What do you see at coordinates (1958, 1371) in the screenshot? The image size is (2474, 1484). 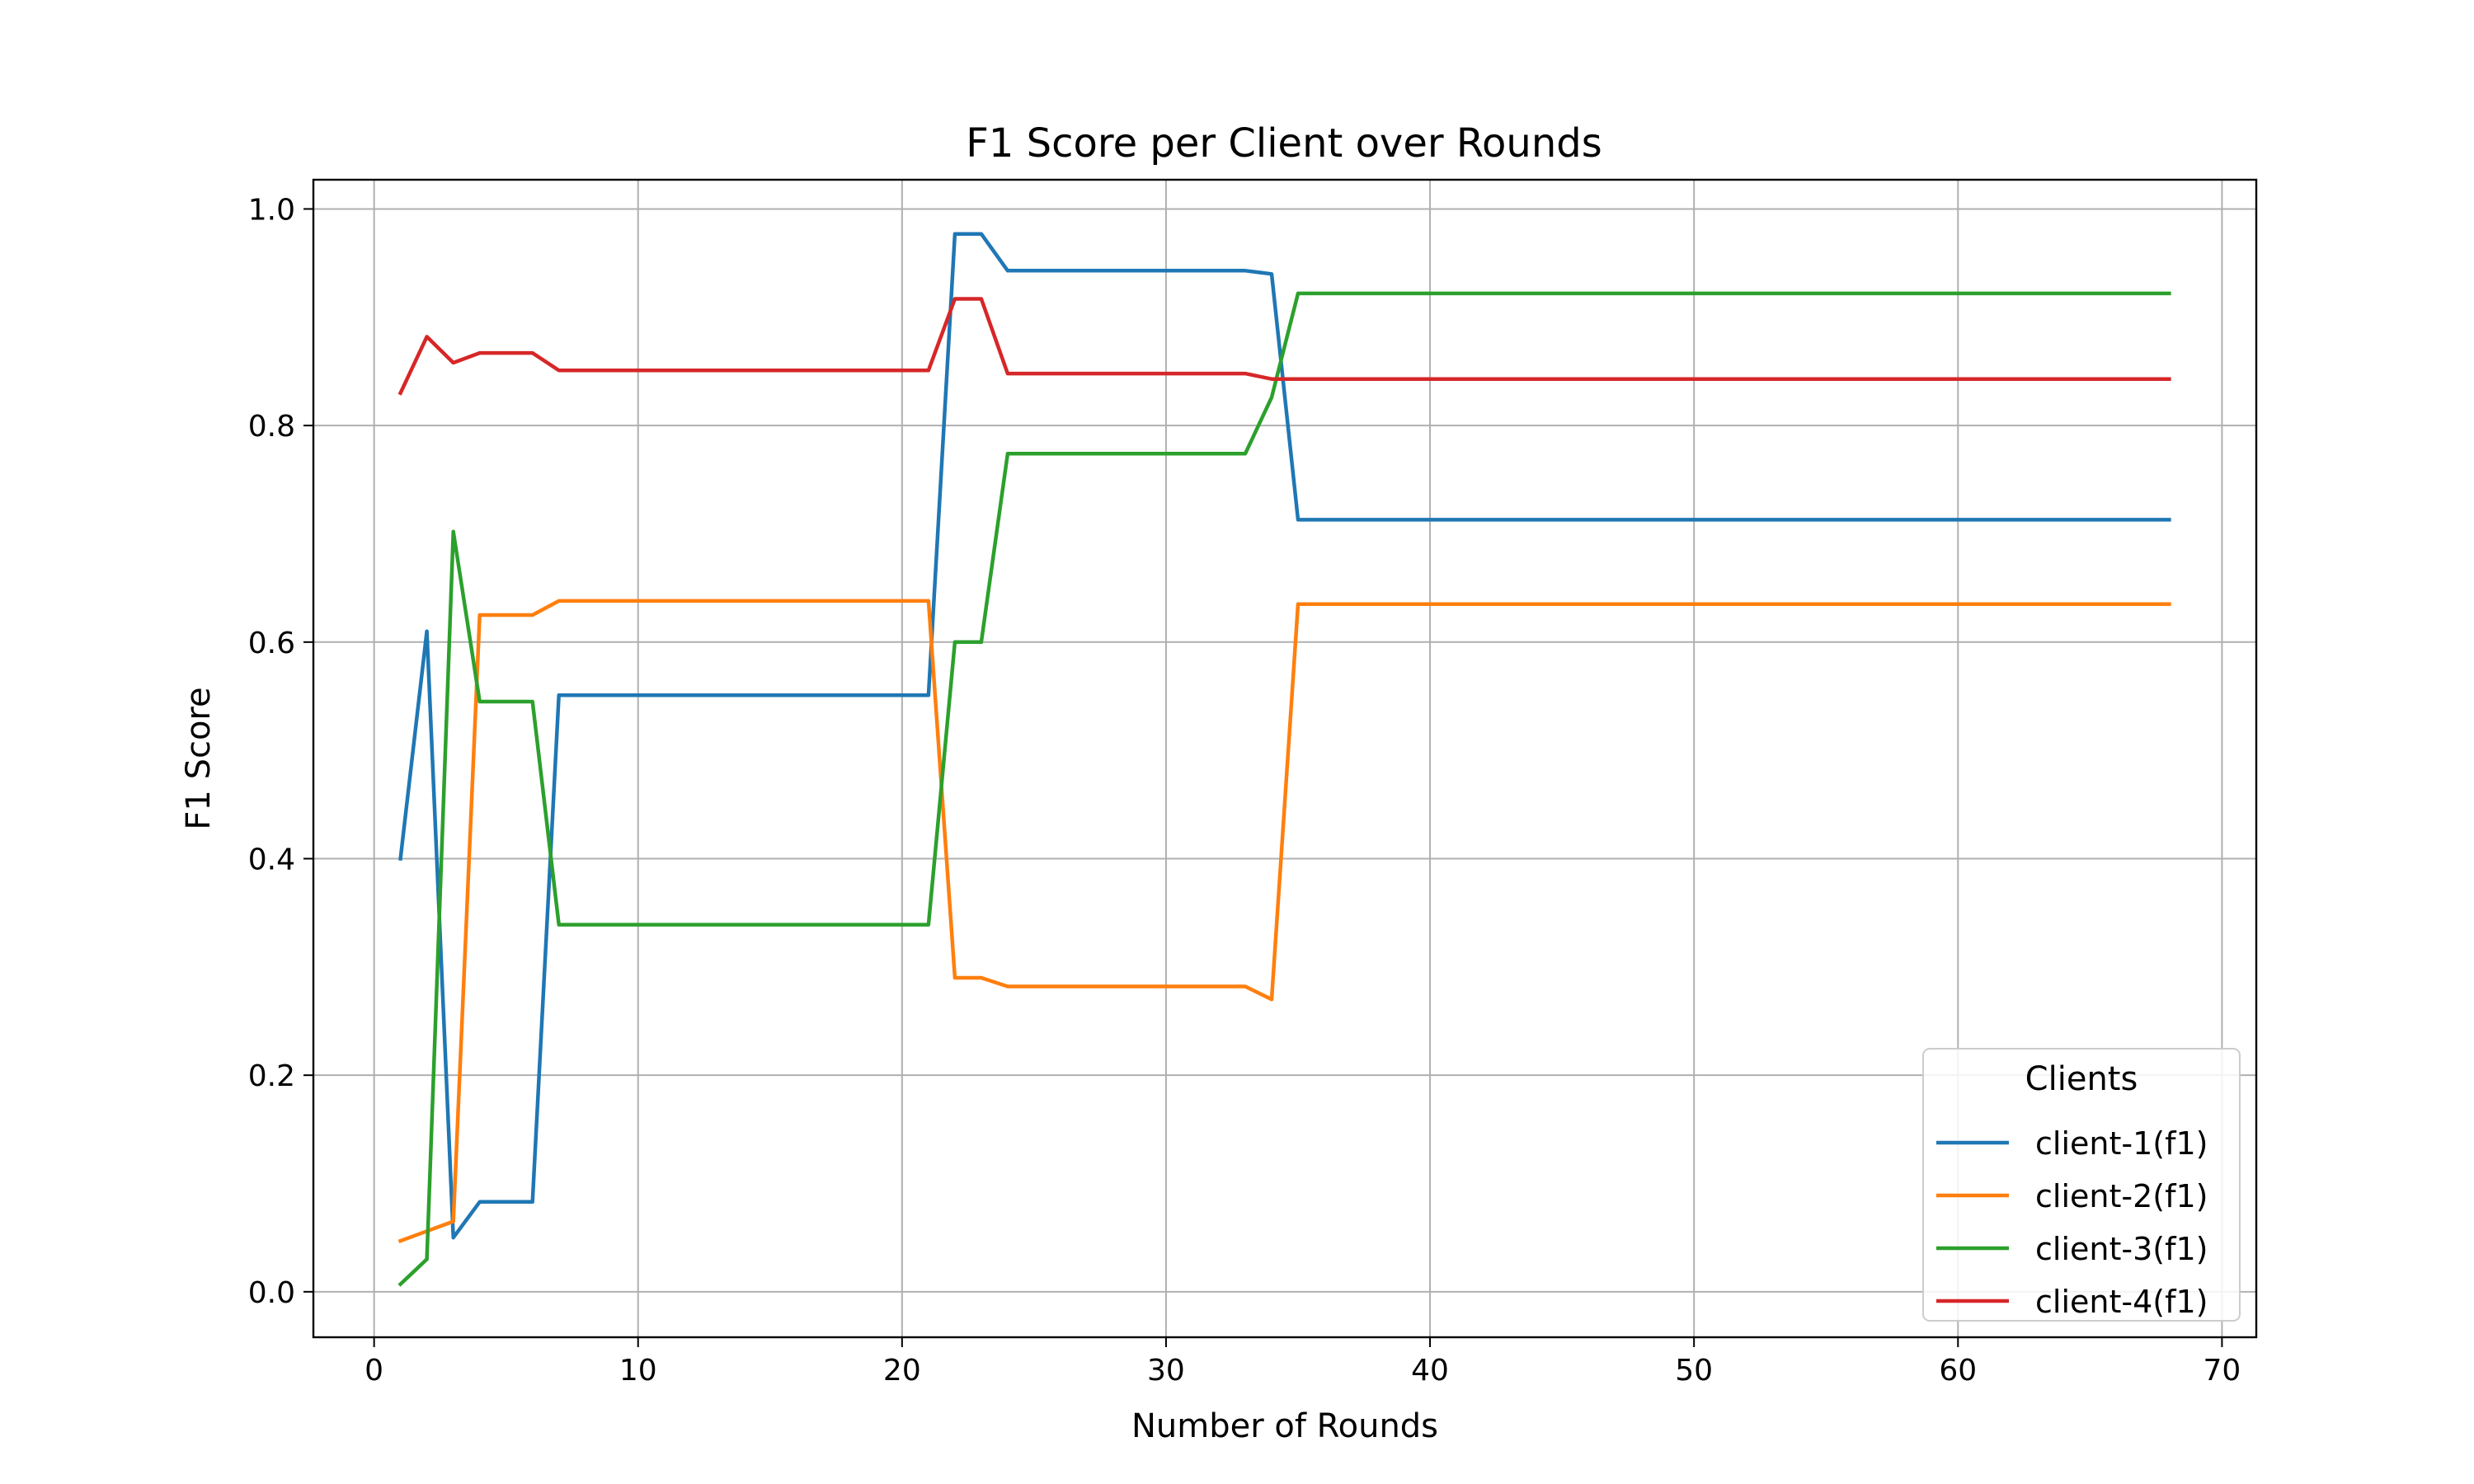 I see `x-tick-label: 60` at bounding box center [1958, 1371].